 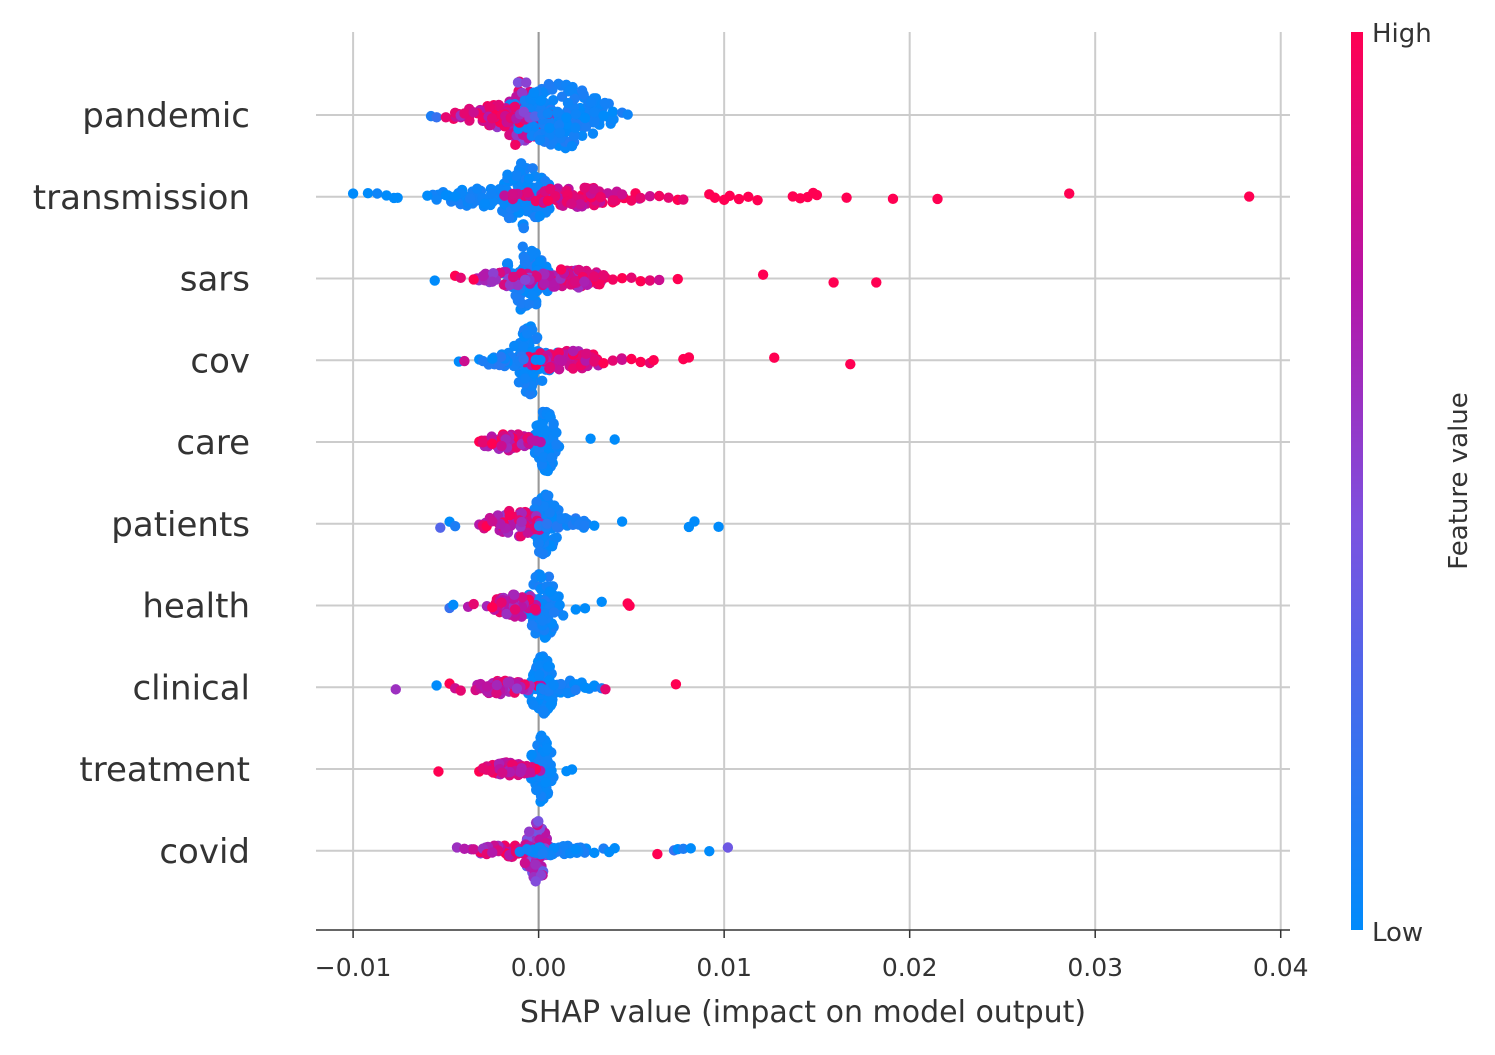 What do you see at coordinates (204, 852) in the screenshot?
I see `feature-label-covid: covid` at bounding box center [204, 852].